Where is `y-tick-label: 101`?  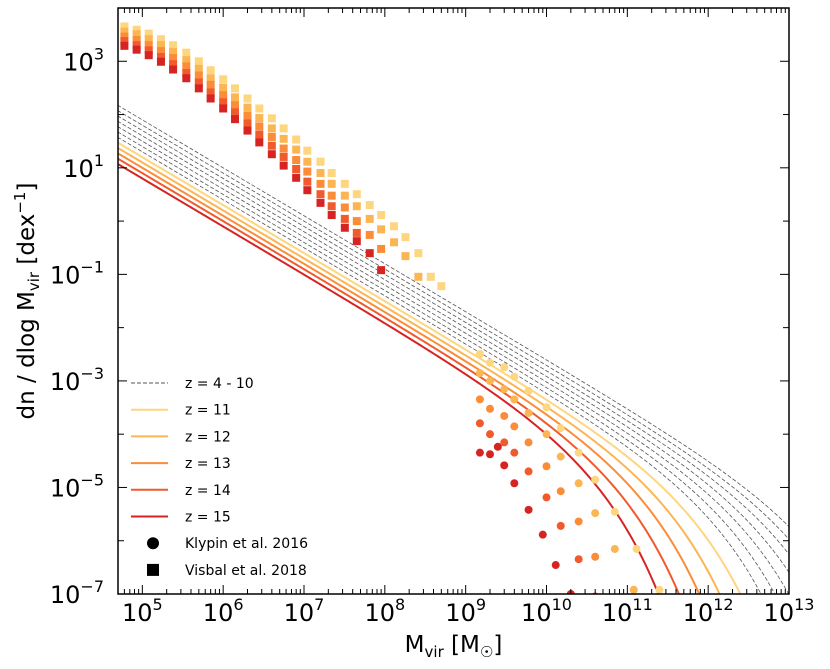 y-tick-label: 101 is located at coordinates (83, 167).